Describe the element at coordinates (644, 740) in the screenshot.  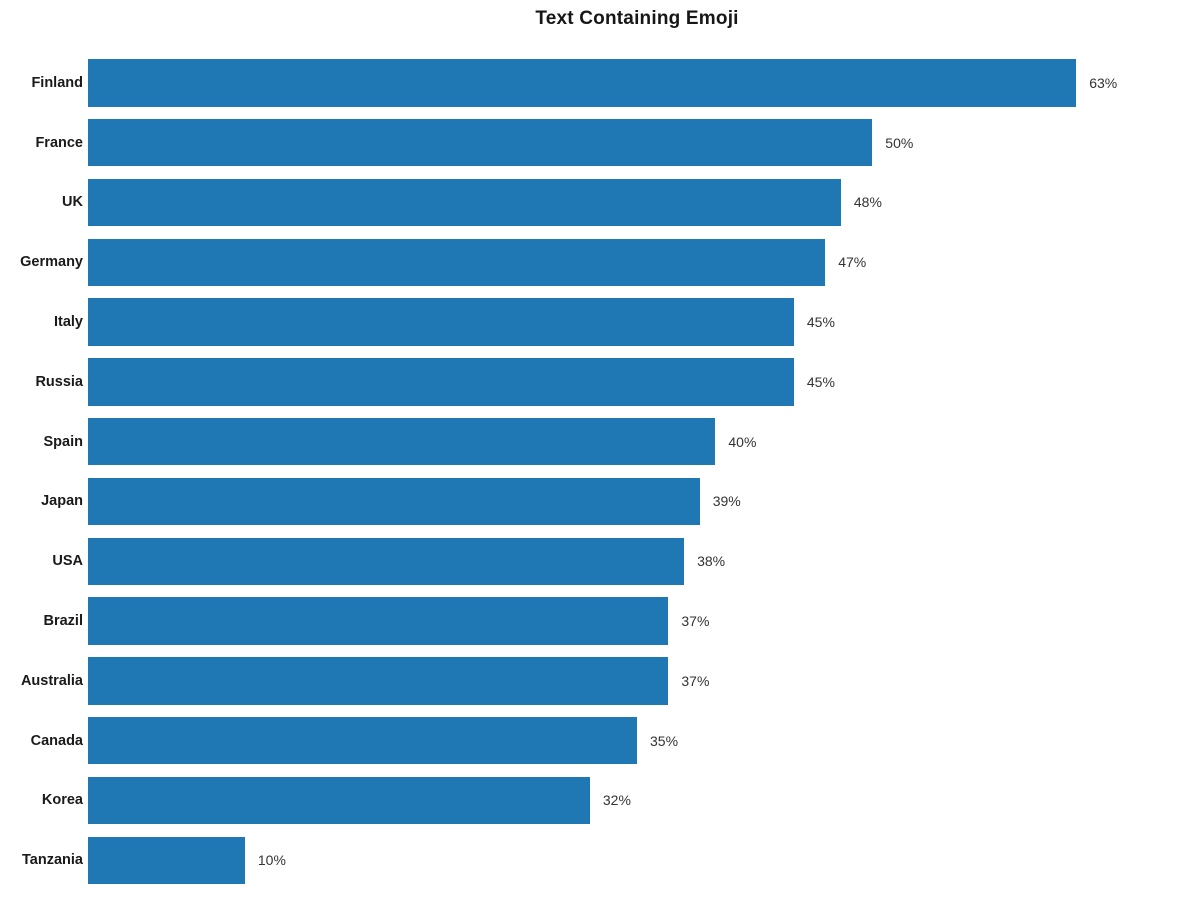
I see `bar-track: 35%` at that location.